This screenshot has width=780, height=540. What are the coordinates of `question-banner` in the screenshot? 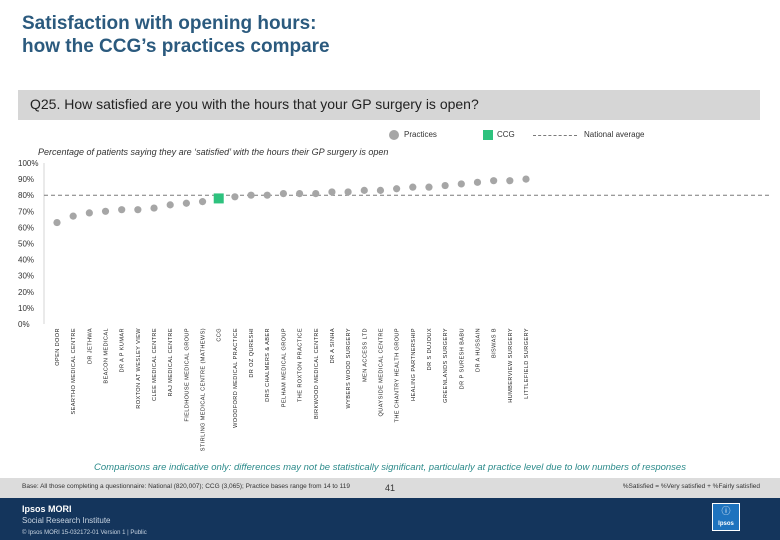 It's located at (389, 105).